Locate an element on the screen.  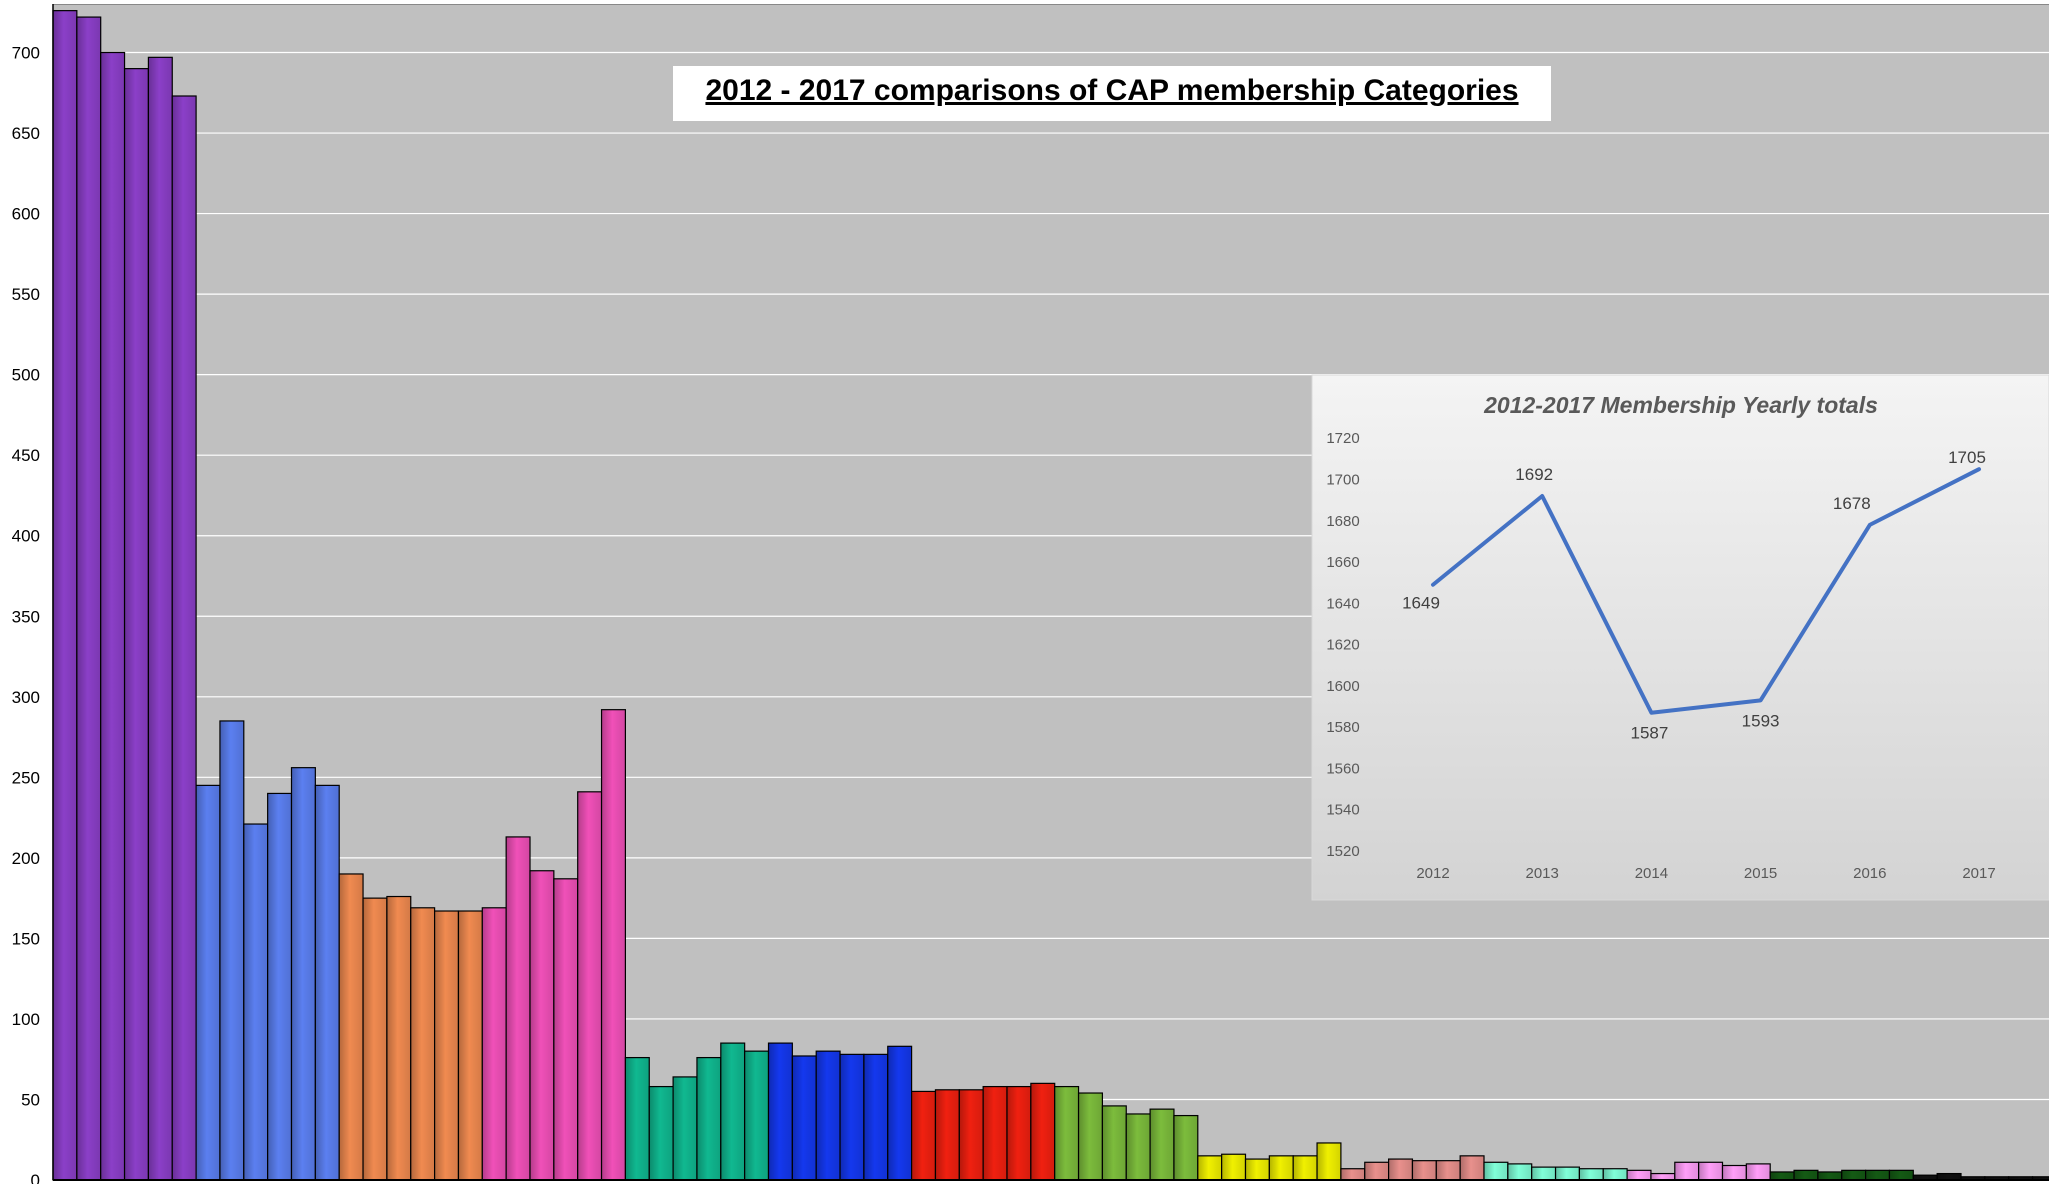
inset-x-tick-label: 2014 is located at coordinates (1651, 873).